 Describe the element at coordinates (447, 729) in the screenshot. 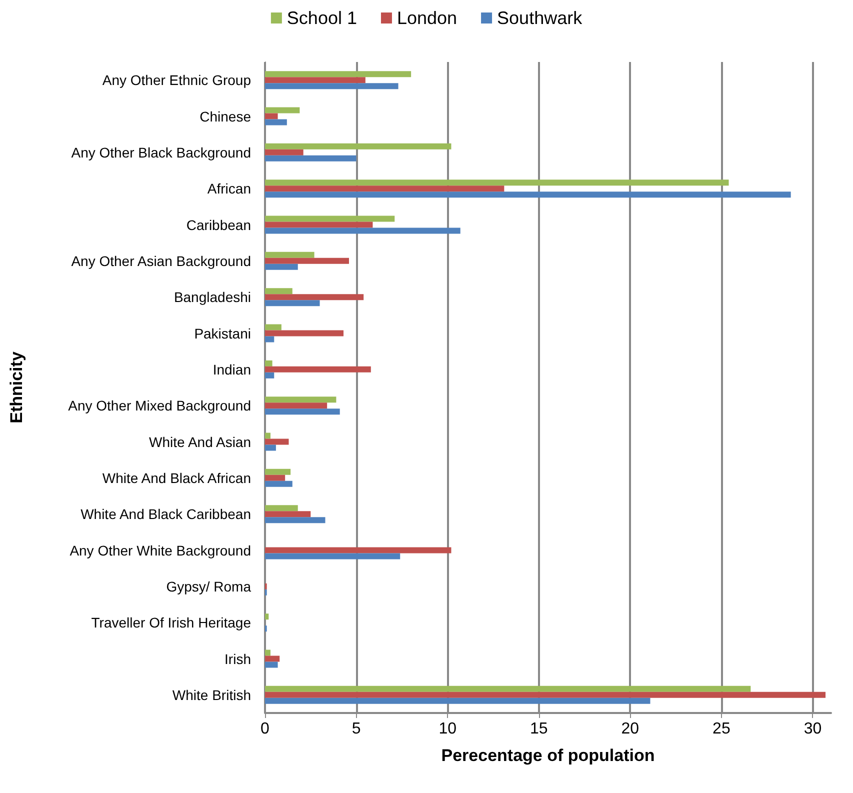

I see `x-tick-label: 10` at that location.